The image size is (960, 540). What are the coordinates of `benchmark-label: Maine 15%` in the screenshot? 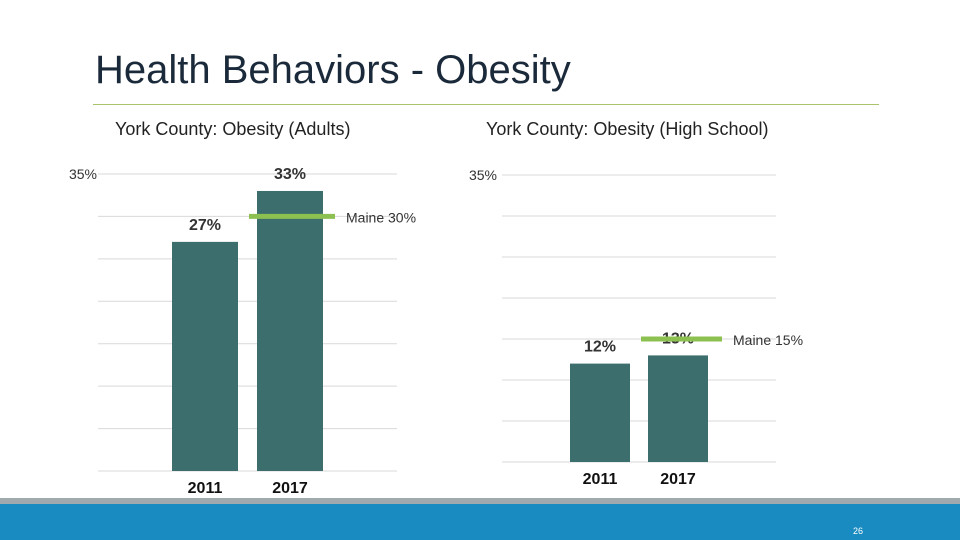 It's located at (768, 340).